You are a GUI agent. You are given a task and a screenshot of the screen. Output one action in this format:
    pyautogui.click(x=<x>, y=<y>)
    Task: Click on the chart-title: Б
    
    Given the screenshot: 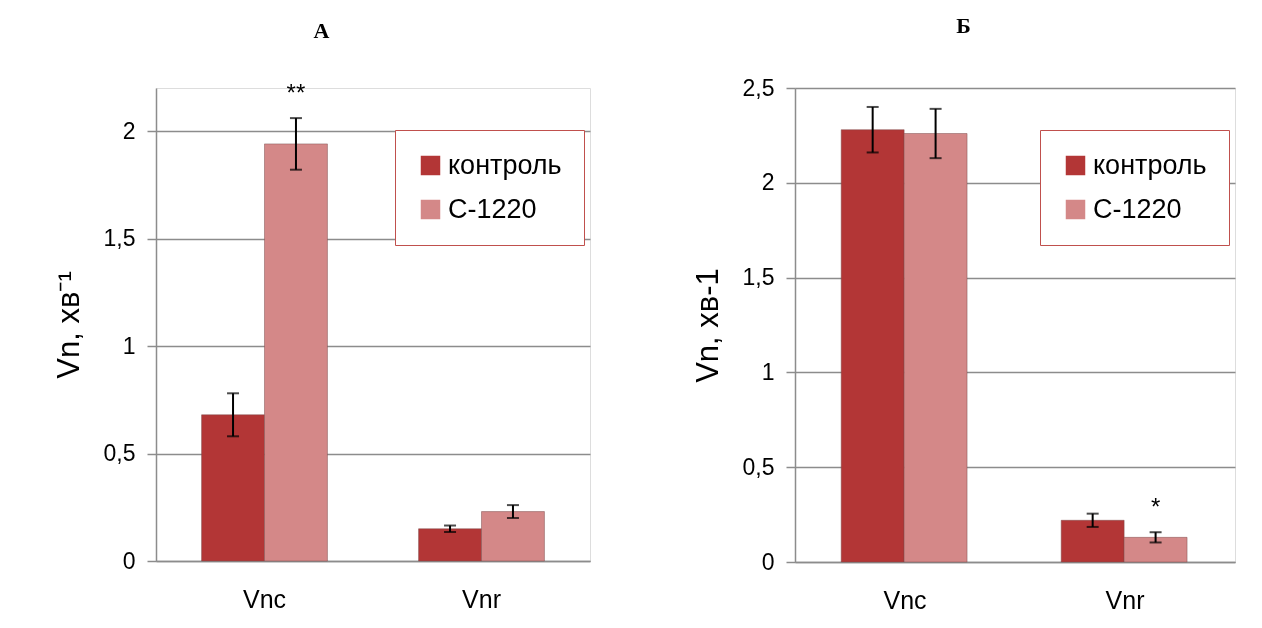 What is the action you would take?
    pyautogui.click(x=963, y=25)
    